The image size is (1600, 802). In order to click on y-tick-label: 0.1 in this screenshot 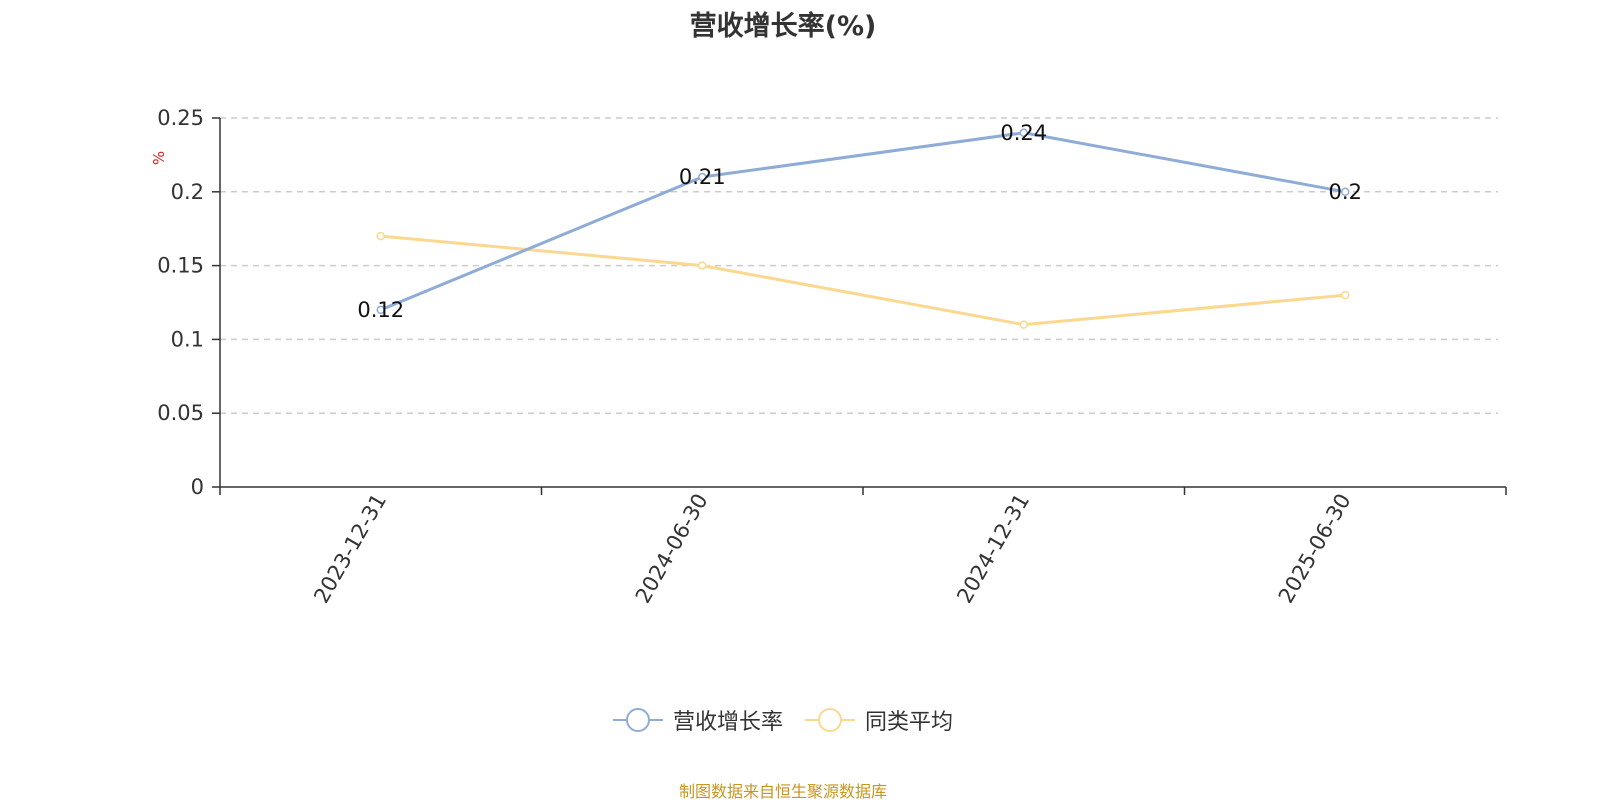, I will do `click(187, 339)`.